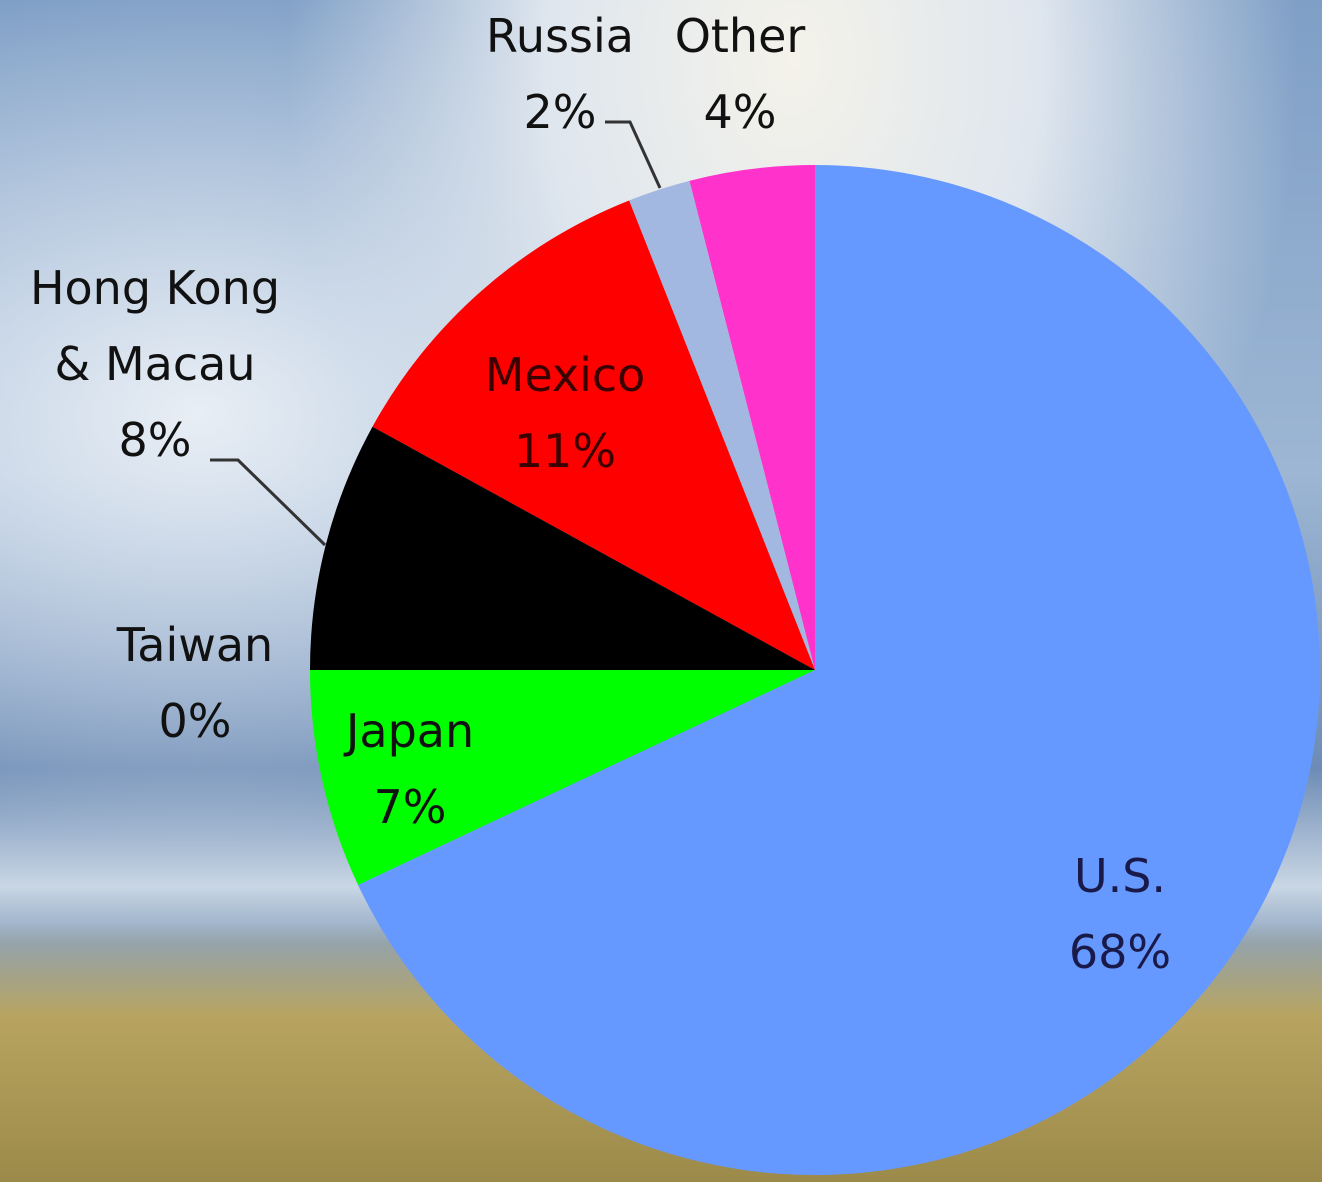 The width and height of the screenshot is (1322, 1182). What do you see at coordinates (565, 413) in the screenshot?
I see `slice-label: Mexico 11%` at bounding box center [565, 413].